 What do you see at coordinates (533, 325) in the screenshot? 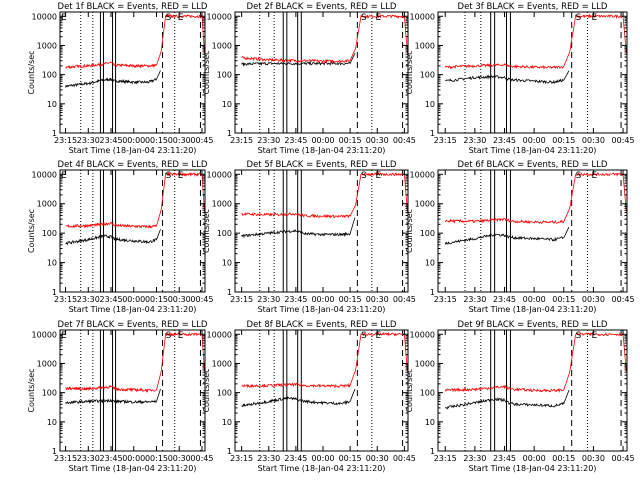
I see `panel-title: Det 9f BLACK = Events, RED = LLD` at bounding box center [533, 325].